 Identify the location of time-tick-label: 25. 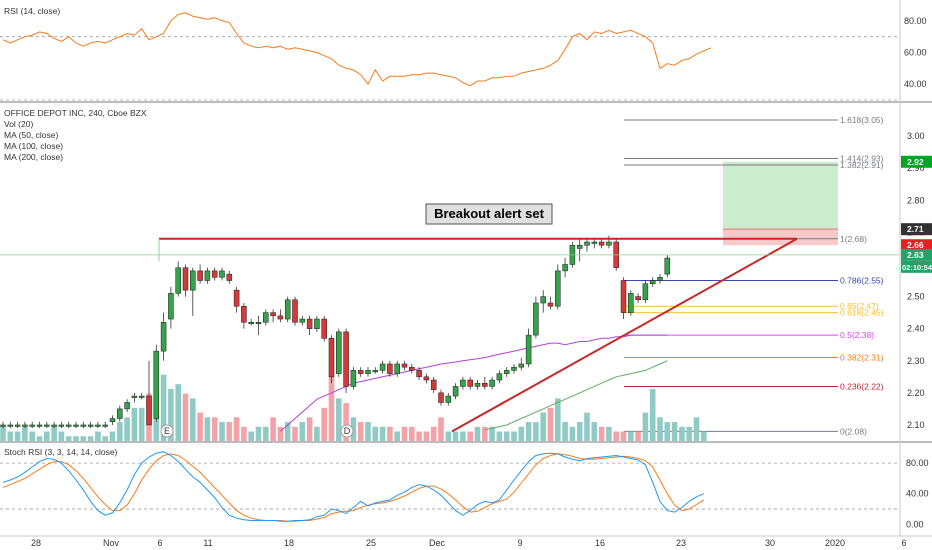
(371, 543).